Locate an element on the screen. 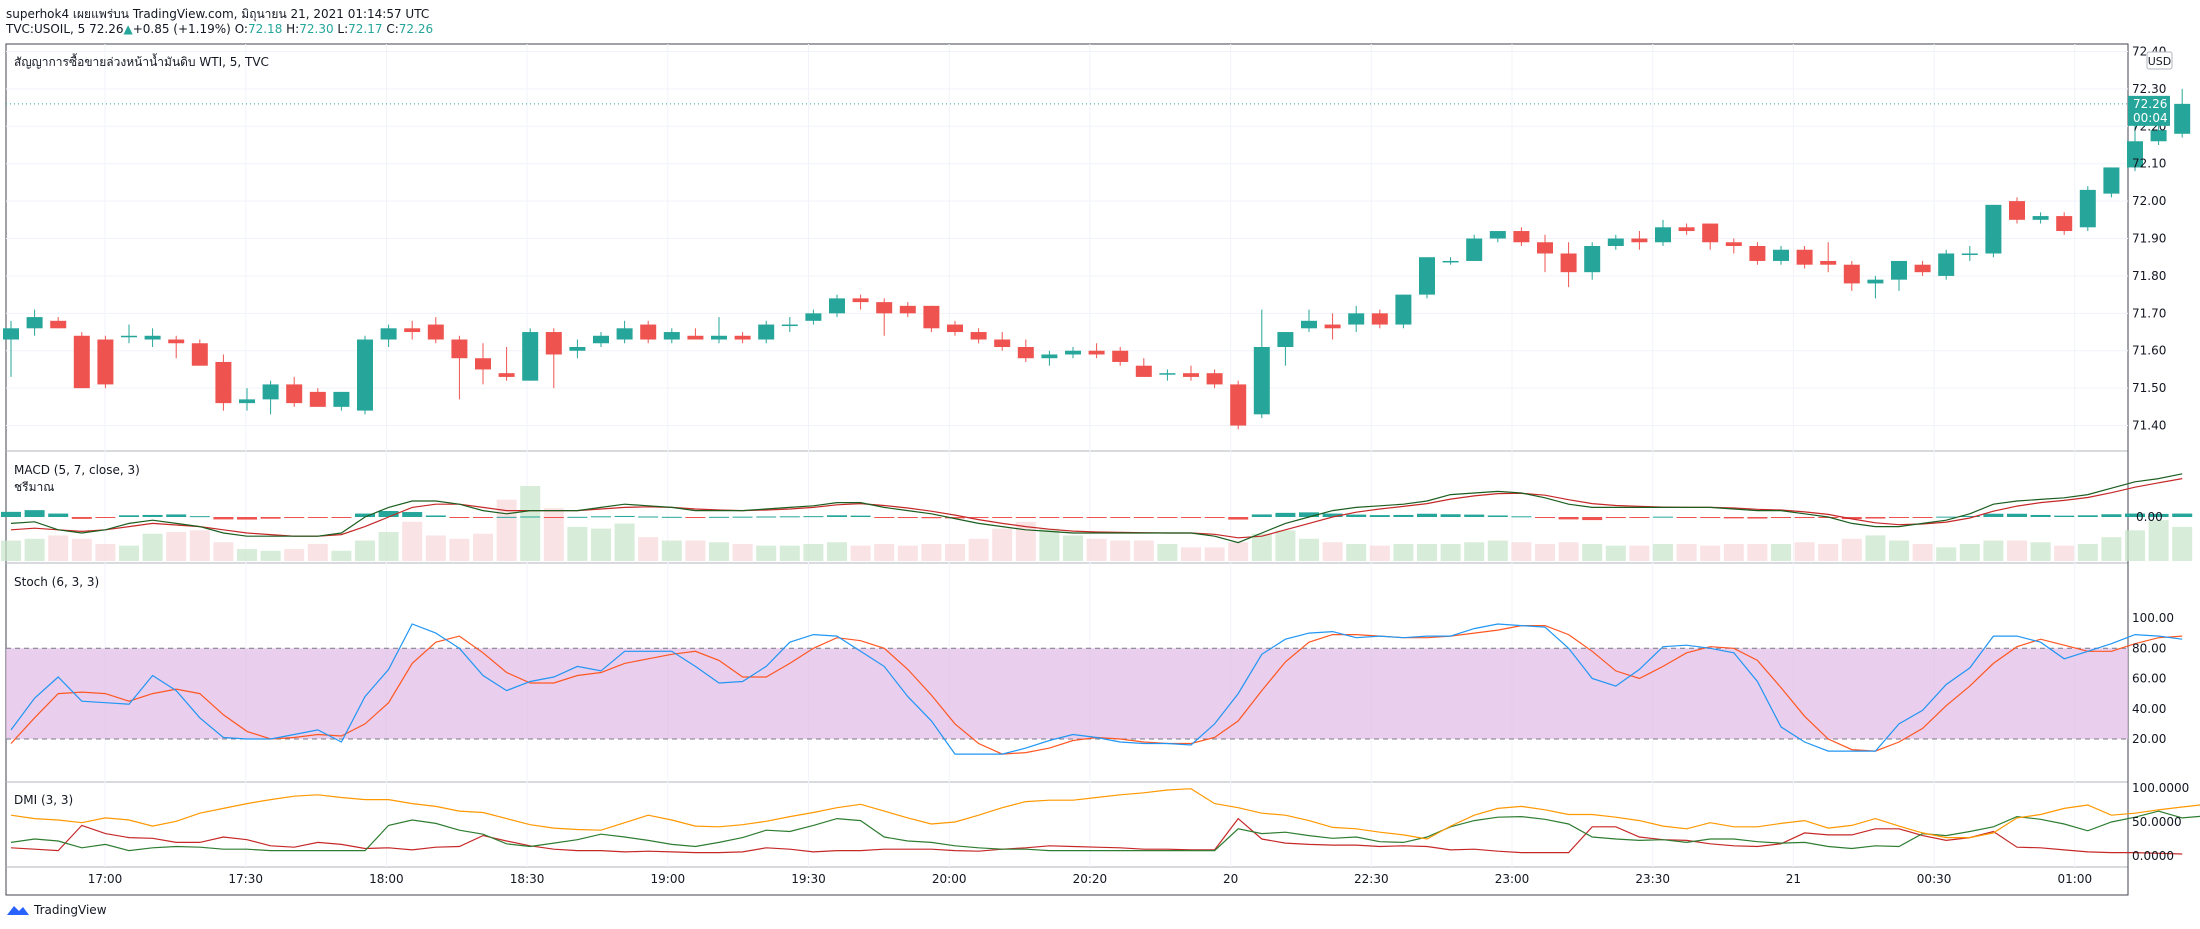 This screenshot has width=2200, height=929. price-tick-label: 71.50 is located at coordinates (2149, 388).